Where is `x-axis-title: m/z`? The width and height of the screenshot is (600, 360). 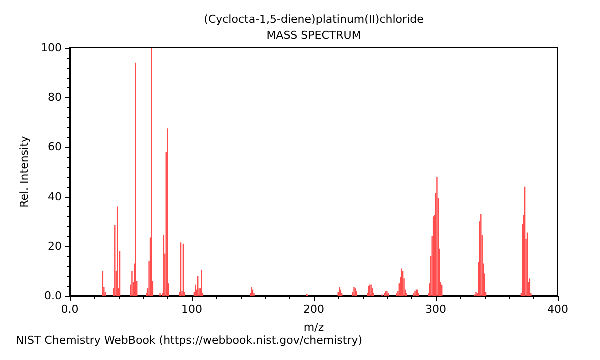 x-axis-title: m/z is located at coordinates (314, 327).